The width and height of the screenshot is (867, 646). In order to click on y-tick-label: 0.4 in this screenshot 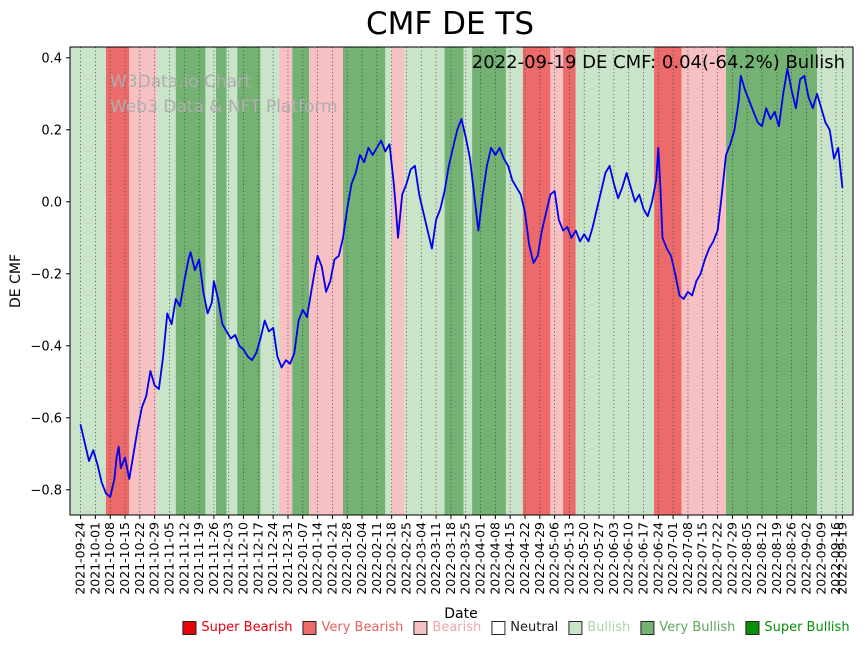, I will do `click(51, 58)`.